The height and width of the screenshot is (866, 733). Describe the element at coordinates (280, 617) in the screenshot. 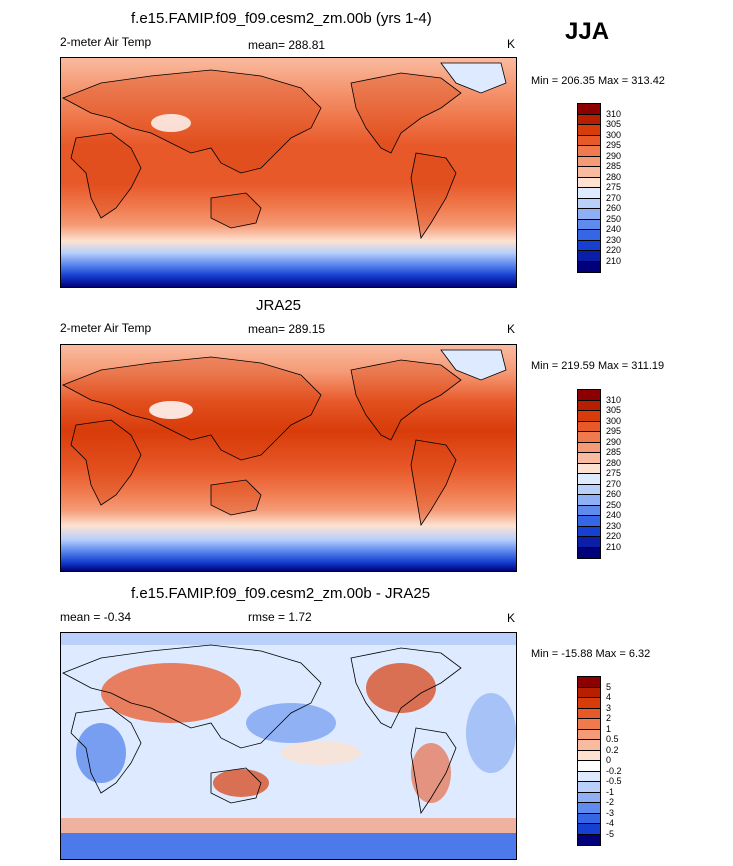

I see `panel-3-rmse: rmse = 1.72` at that location.